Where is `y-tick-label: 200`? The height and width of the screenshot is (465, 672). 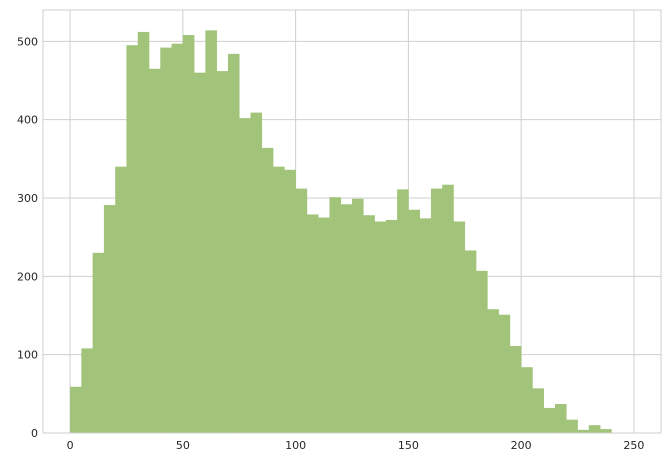
y-tick-label: 200 is located at coordinates (27, 276).